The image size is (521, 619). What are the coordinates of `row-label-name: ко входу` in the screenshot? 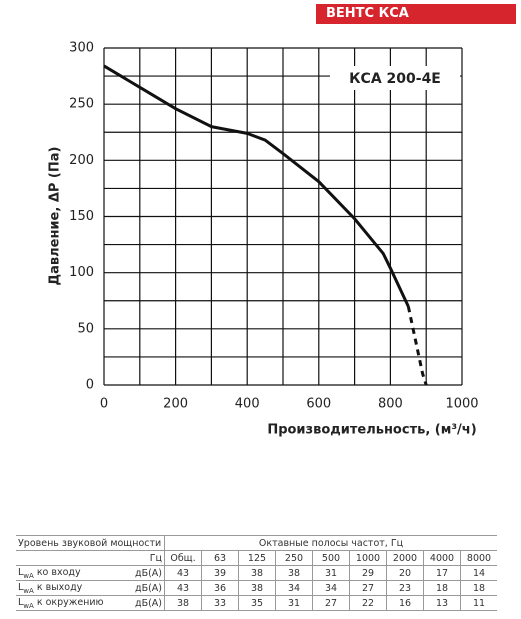 It's located at (58, 572).